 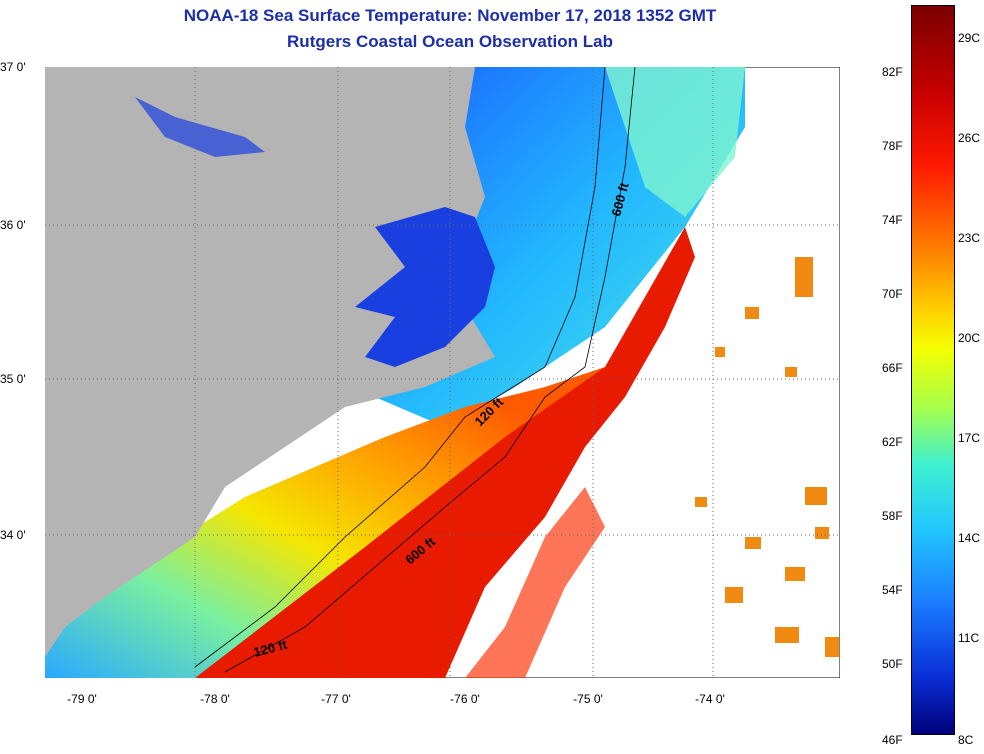 What do you see at coordinates (892, 368) in the screenshot?
I see `colorbar-f-66: 66F` at bounding box center [892, 368].